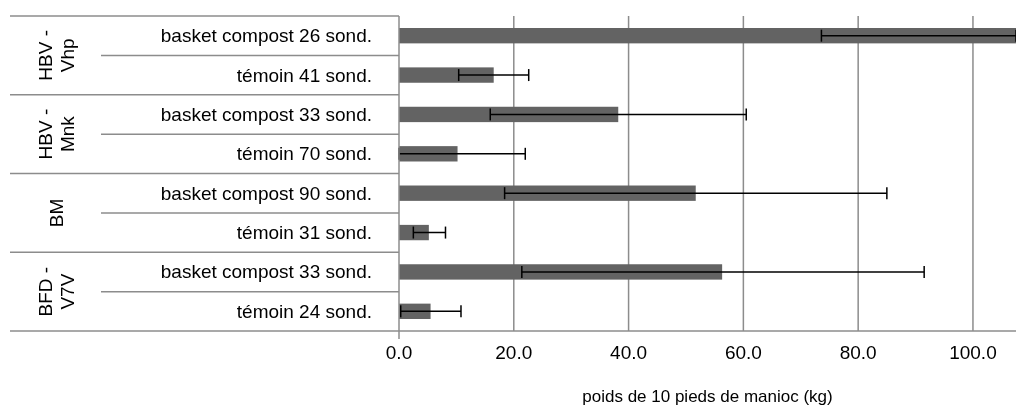  I want to click on y-tick-label: témoin 31 sond., so click(304, 233).